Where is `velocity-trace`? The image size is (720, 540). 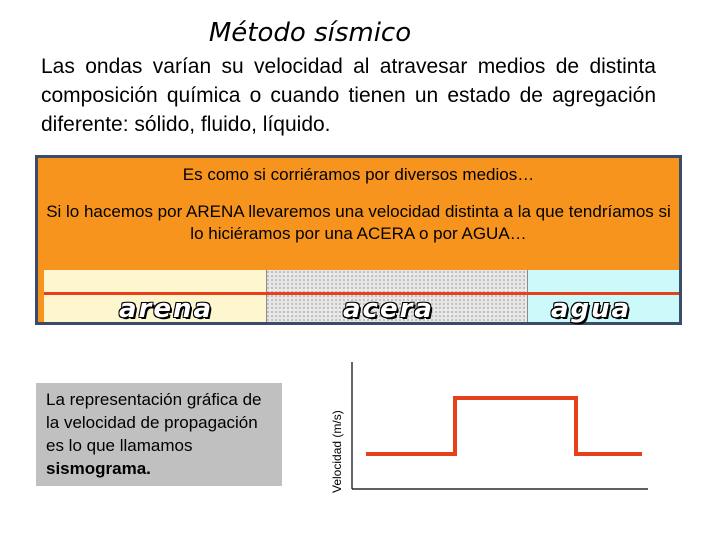 velocity-trace is located at coordinates (504, 426).